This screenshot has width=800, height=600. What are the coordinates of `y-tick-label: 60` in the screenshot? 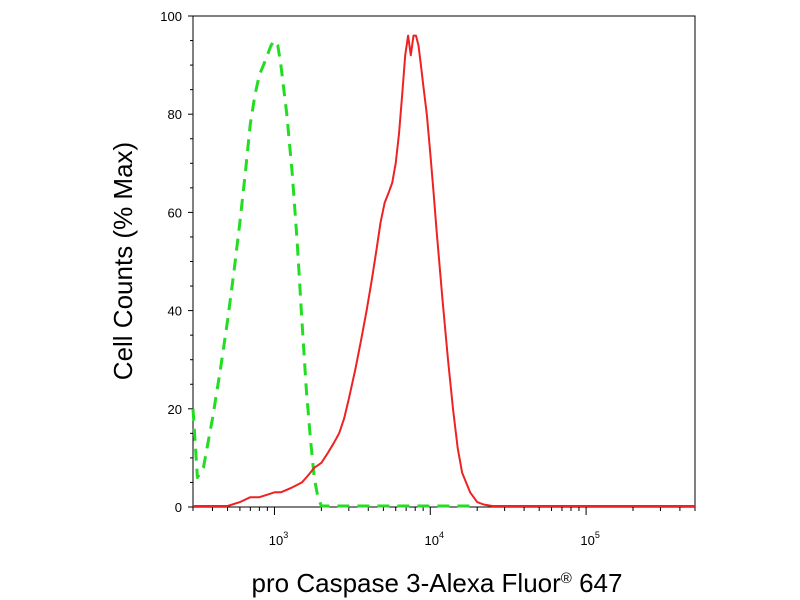 It's located at (175, 212).